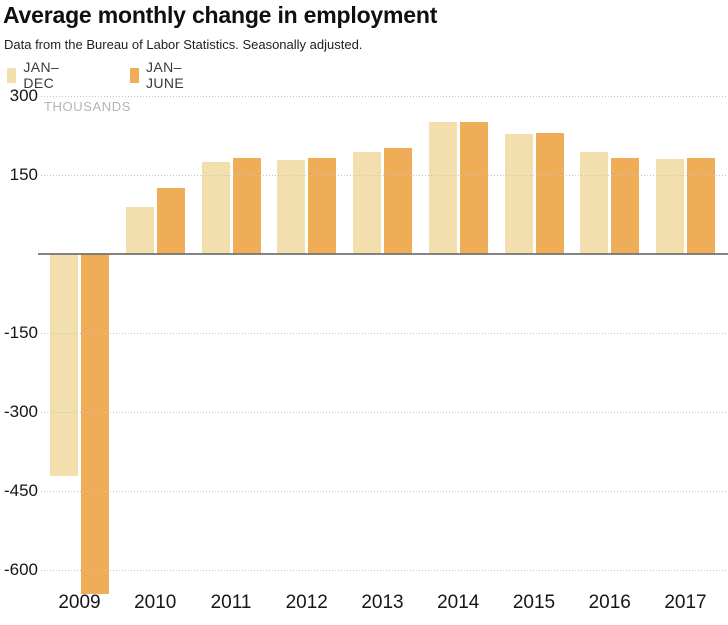 The image size is (728, 625). Describe the element at coordinates (534, 602) in the screenshot. I see `x-axis-label-2015: 2015` at that location.